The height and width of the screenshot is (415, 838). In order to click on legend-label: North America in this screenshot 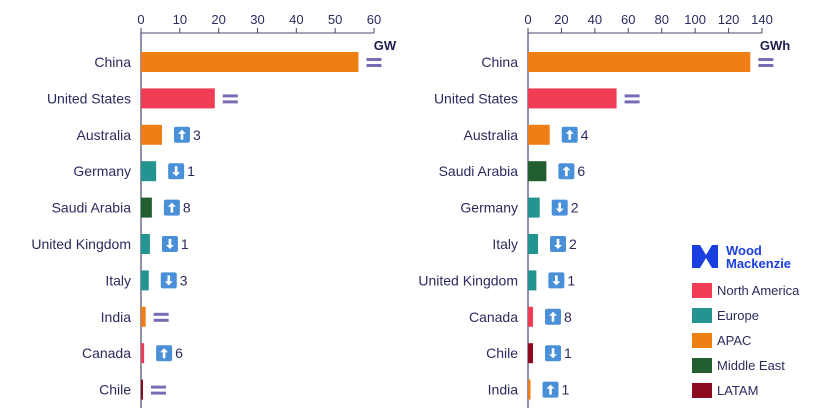, I will do `click(758, 290)`.